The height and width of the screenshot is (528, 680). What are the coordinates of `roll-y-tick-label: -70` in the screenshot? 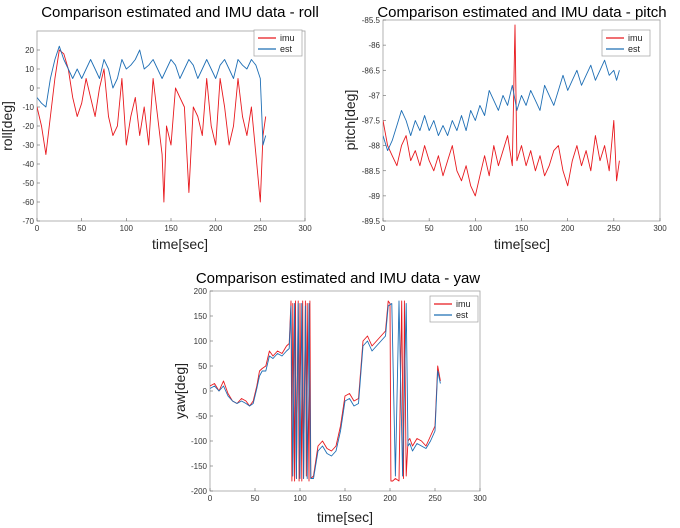 It's located at (28, 221).